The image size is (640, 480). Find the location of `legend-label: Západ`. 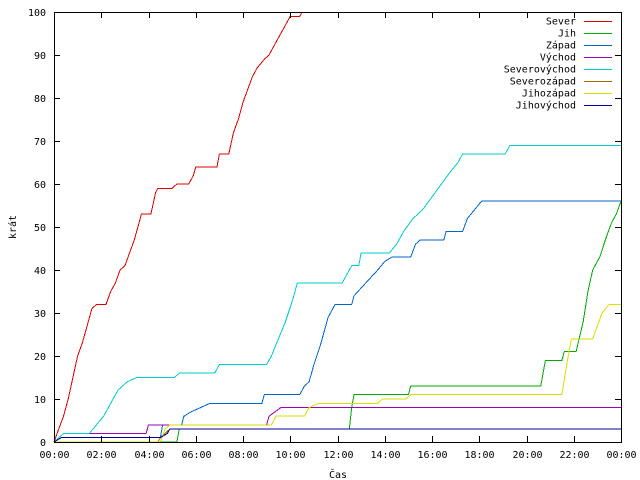

legend-label: Západ is located at coordinates (561, 46).